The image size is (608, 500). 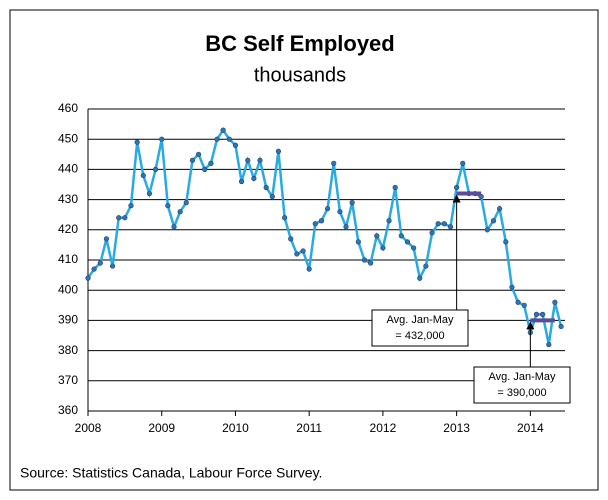 I want to click on y-tick-label: 370, so click(x=68, y=380).